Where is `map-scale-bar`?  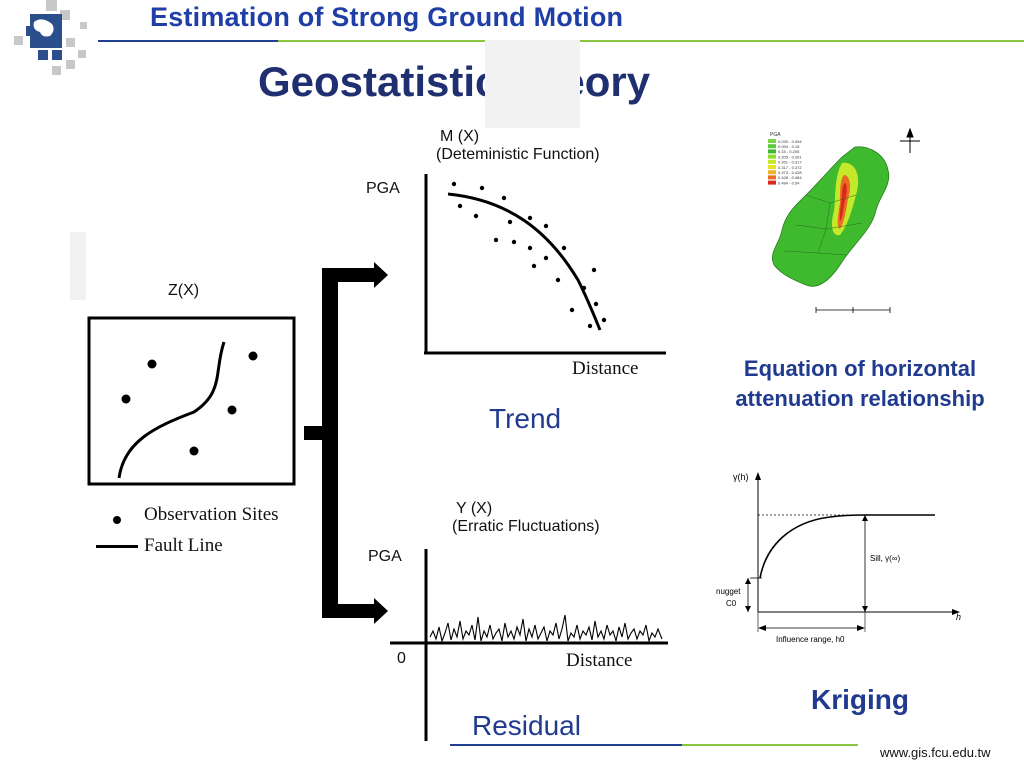 map-scale-bar is located at coordinates (853, 310).